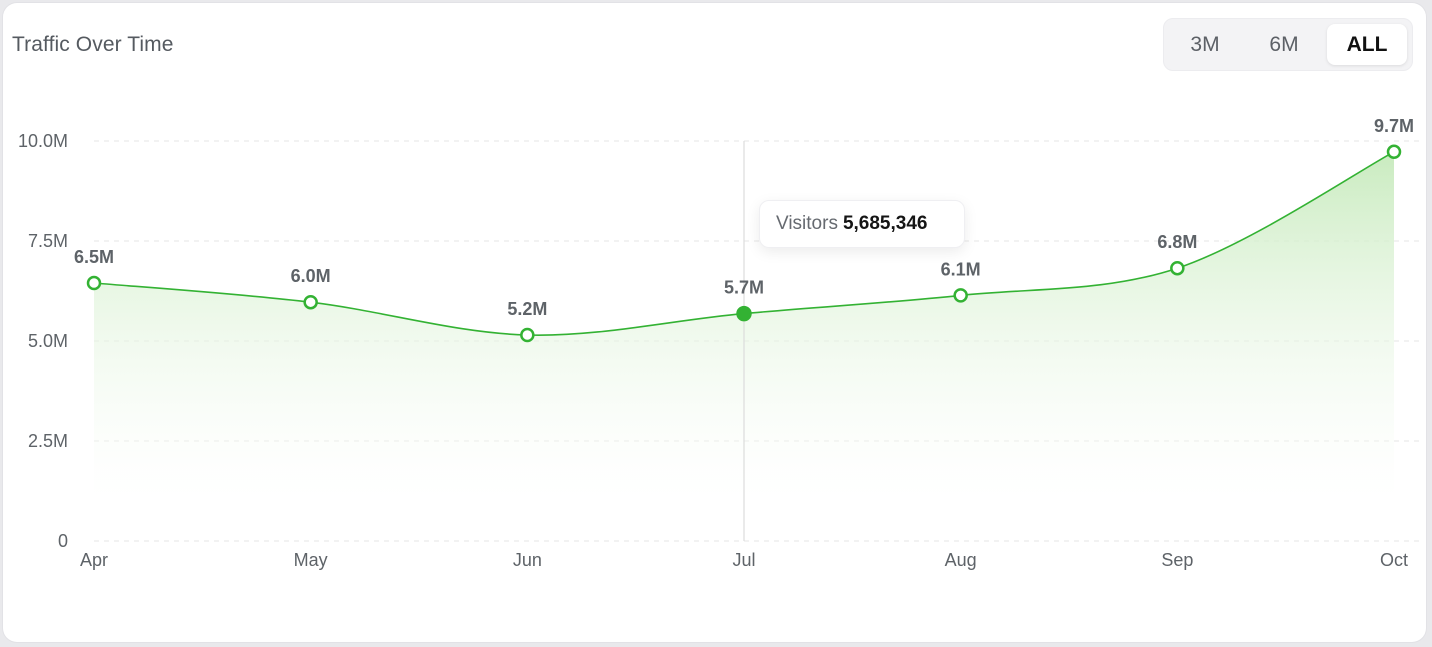 Image resolution: width=1432 pixels, height=647 pixels. What do you see at coordinates (311, 276) in the screenshot?
I see `data-label: 6.0M` at bounding box center [311, 276].